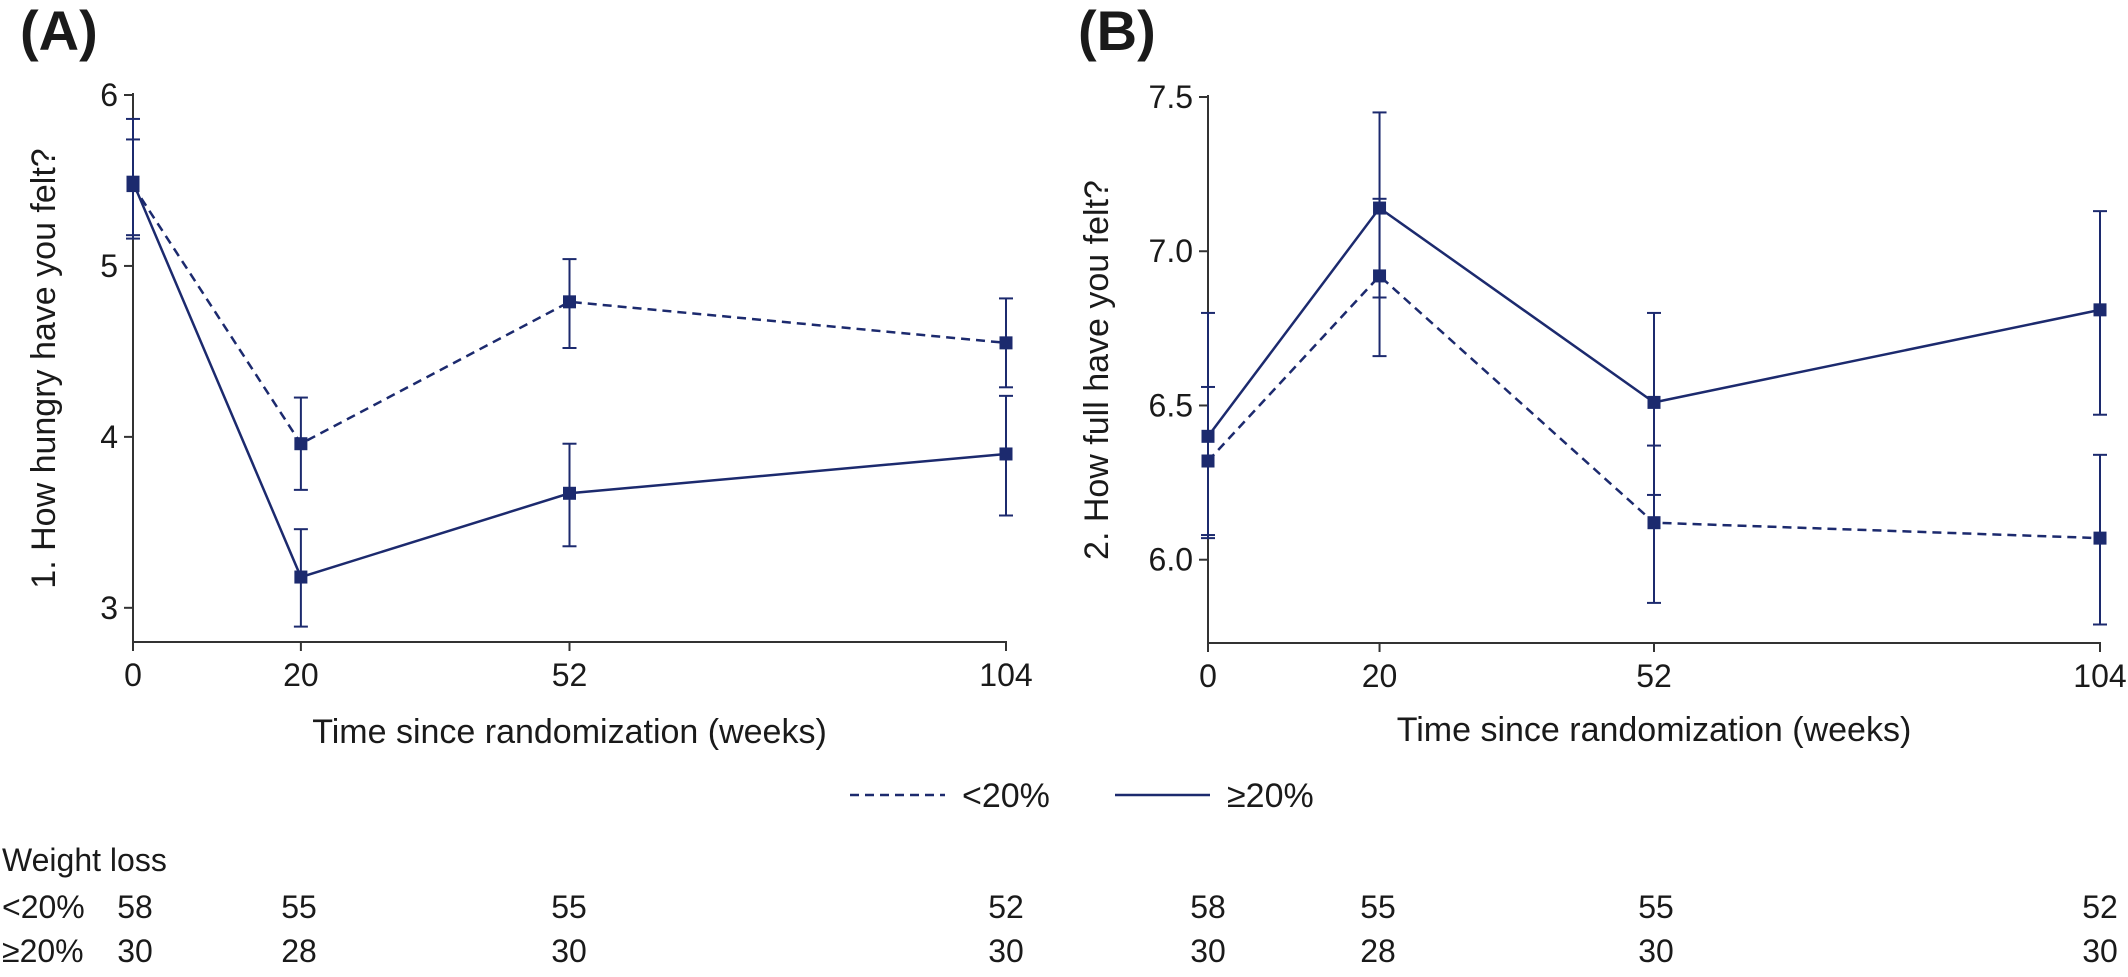 The height and width of the screenshot is (977, 2128). I want to click on panel-a-x-tick-label: 104, so click(1005, 675).